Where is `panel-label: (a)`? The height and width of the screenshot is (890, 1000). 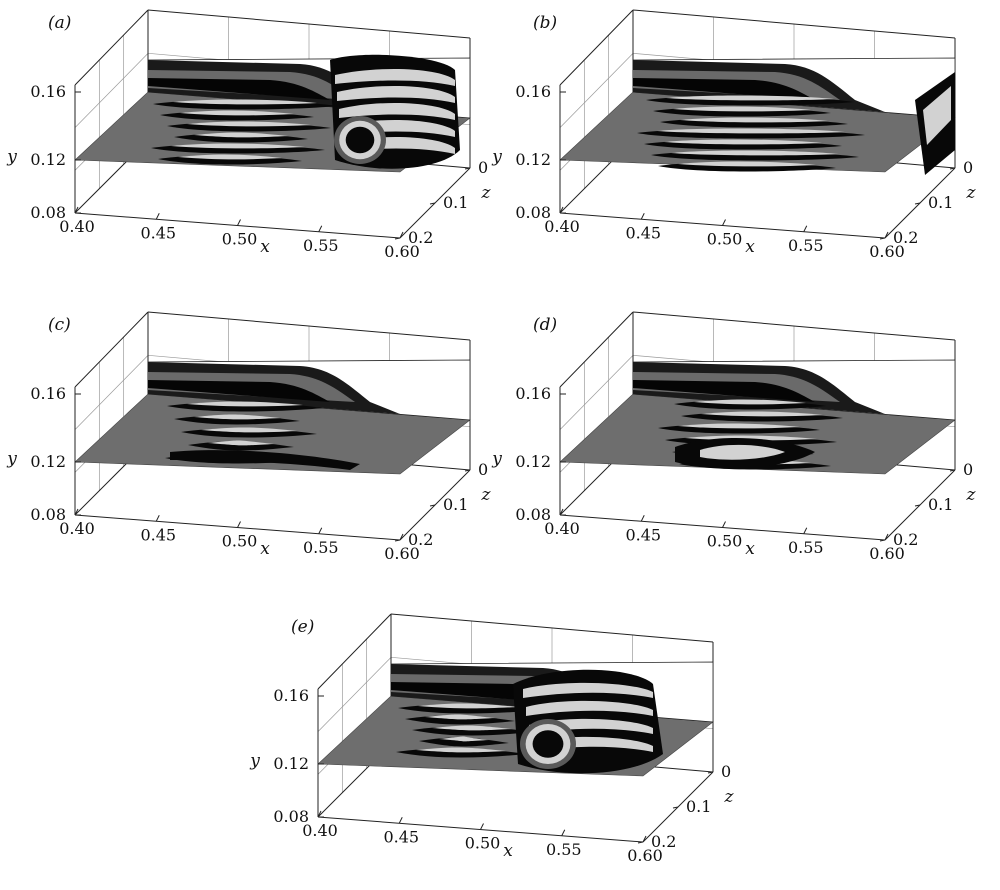
panel-label: (a) is located at coordinates (59, 23).